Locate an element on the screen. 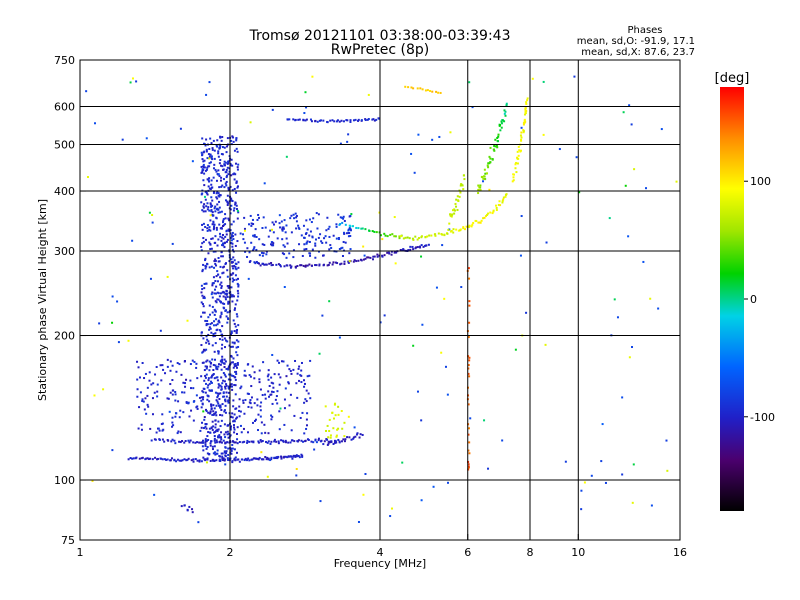 Image resolution: width=800 pixels, height=600 pixels. y-axis-label: Stationary phase Virtual Height [km] is located at coordinates (42, 300).